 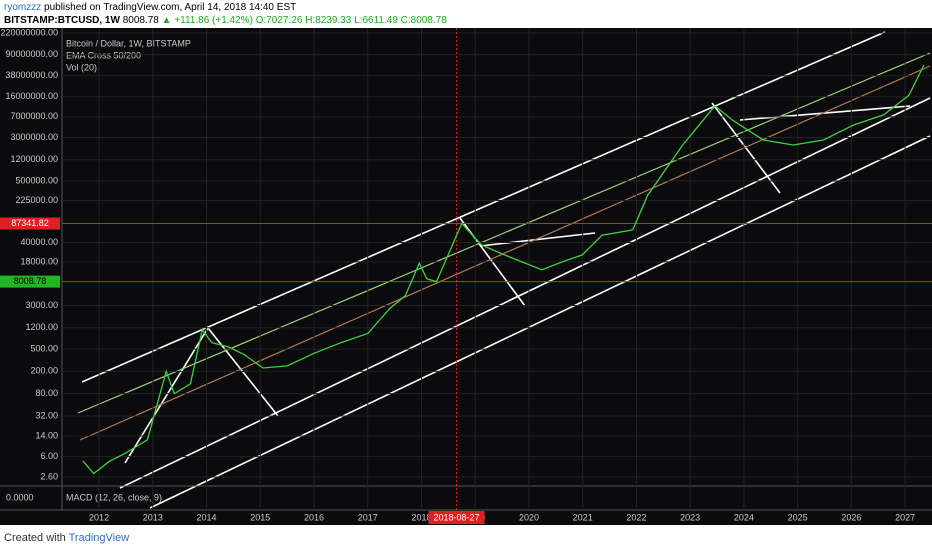 I want to click on x-tick-label: 2021, so click(x=583, y=517).